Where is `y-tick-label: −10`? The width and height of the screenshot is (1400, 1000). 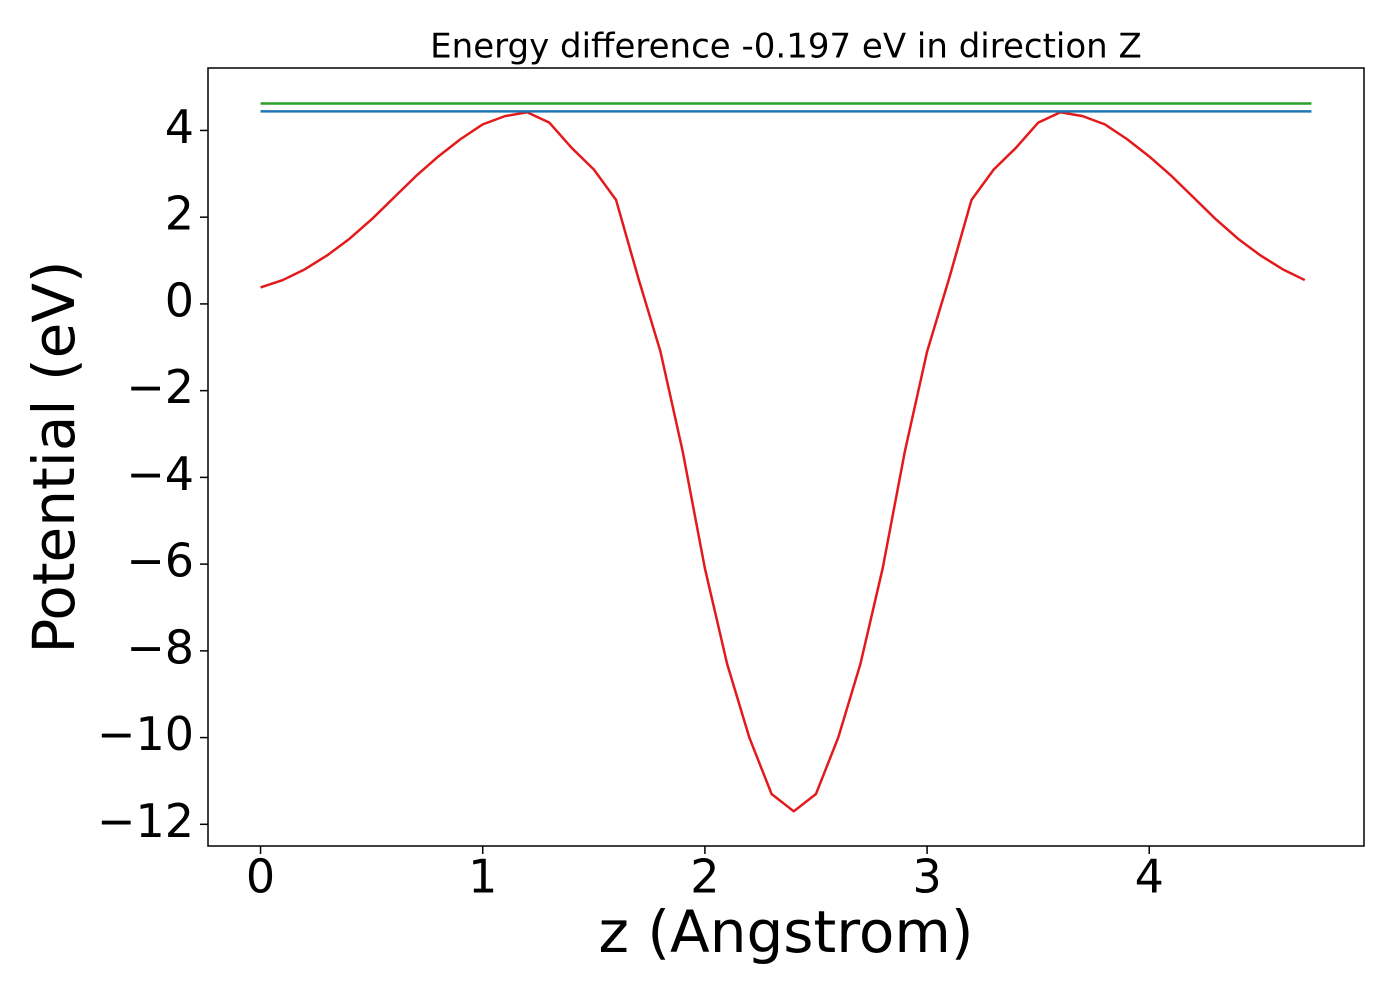 y-tick-label: −10 is located at coordinates (145, 734).